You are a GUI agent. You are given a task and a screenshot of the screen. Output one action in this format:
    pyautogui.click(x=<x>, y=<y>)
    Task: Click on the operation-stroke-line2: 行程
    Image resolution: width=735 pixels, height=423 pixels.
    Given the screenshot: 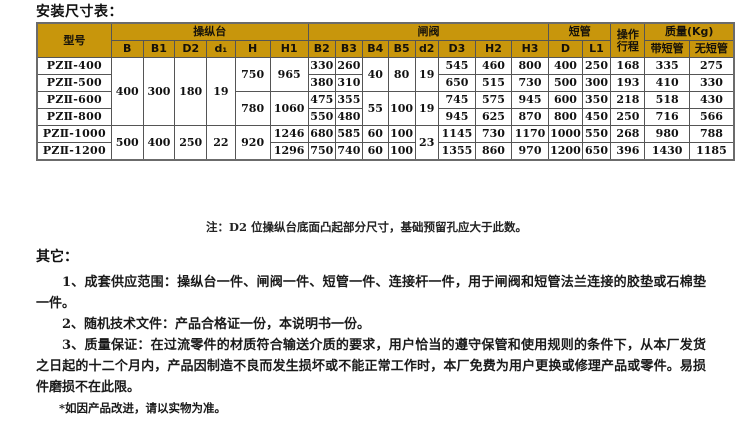 What is the action you would take?
    pyautogui.click(x=627, y=46)
    